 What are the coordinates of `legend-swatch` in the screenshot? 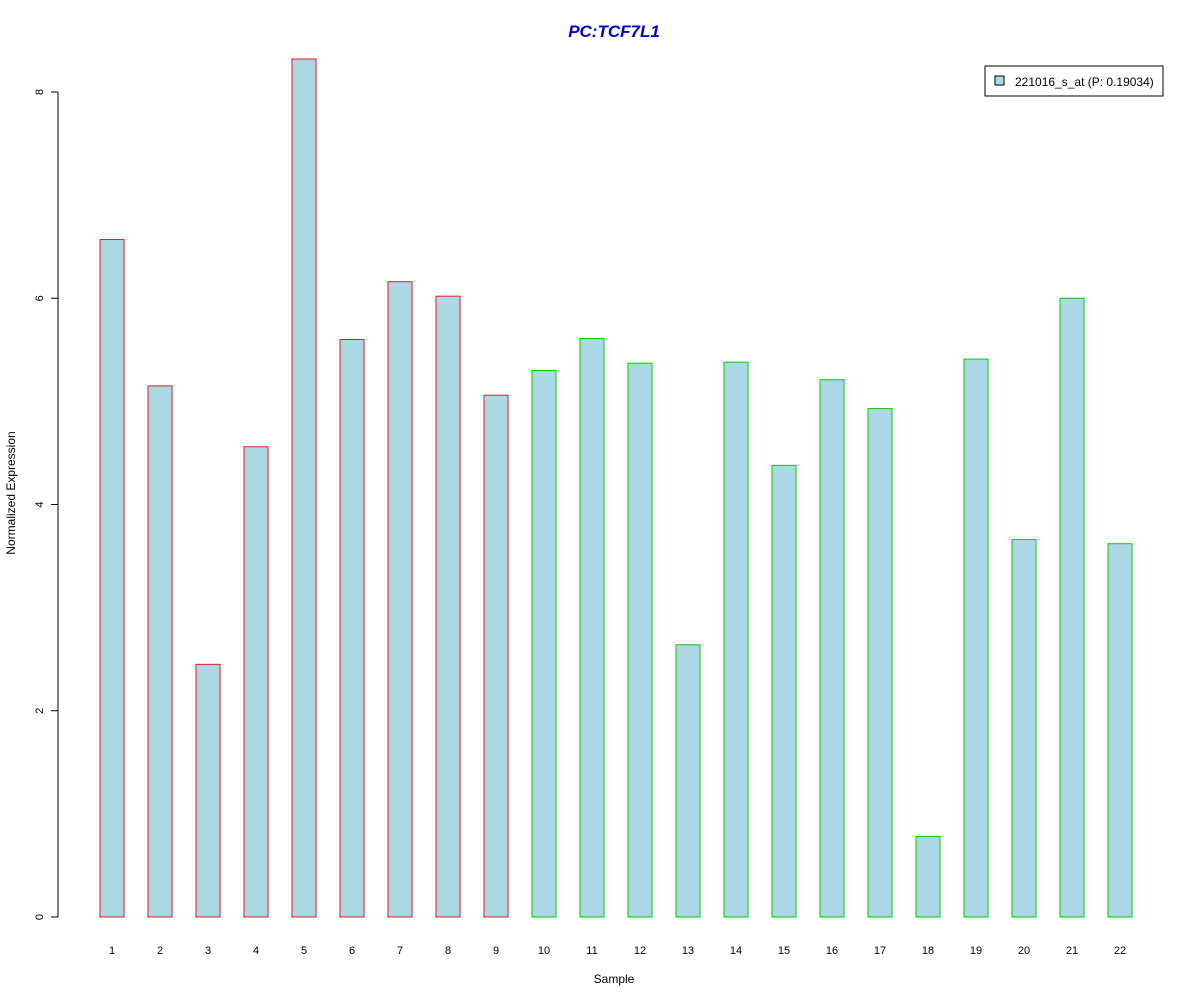 It's located at (999, 80).